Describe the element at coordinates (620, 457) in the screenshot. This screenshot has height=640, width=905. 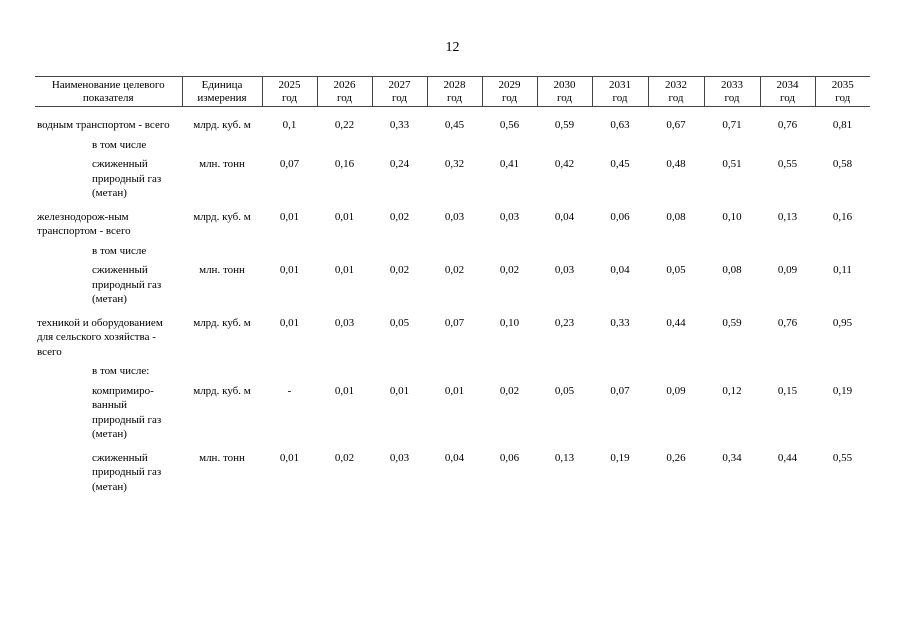
I see `indicator-value: 0,19` at that location.